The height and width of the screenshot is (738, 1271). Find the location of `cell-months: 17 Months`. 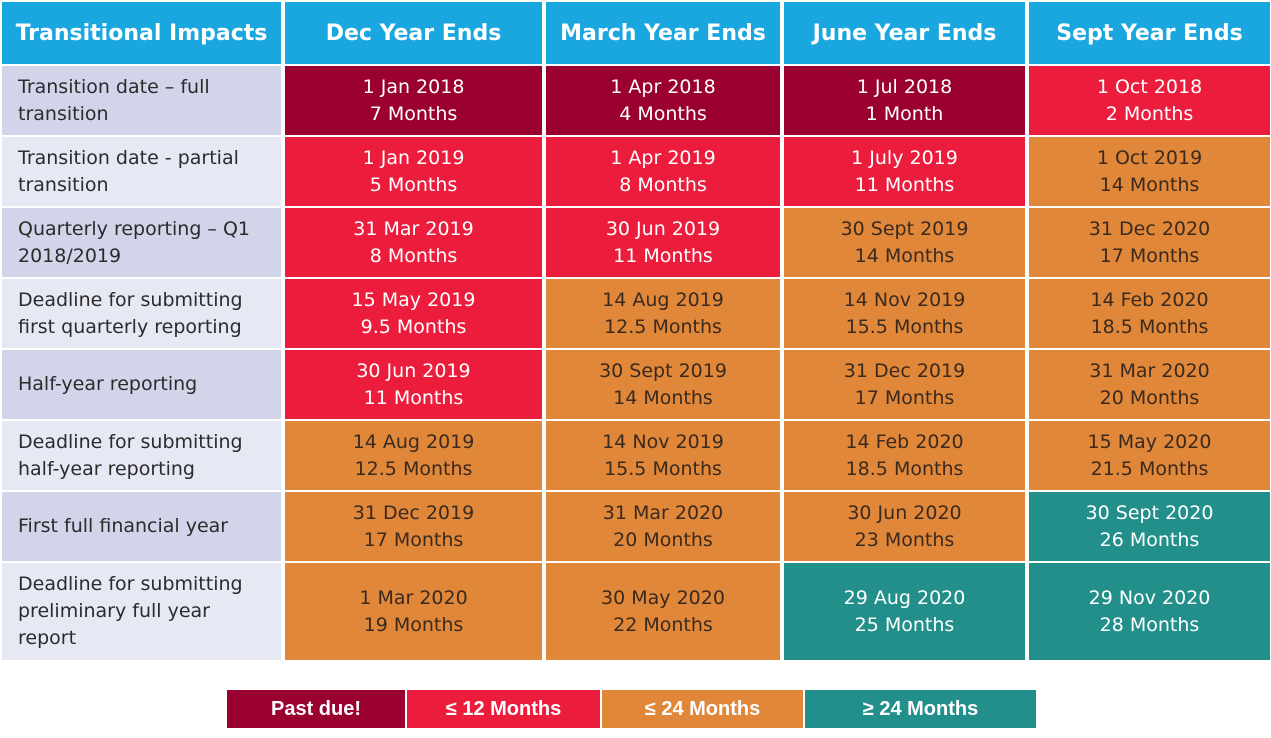

cell-months: 17 Months is located at coordinates (904, 397).